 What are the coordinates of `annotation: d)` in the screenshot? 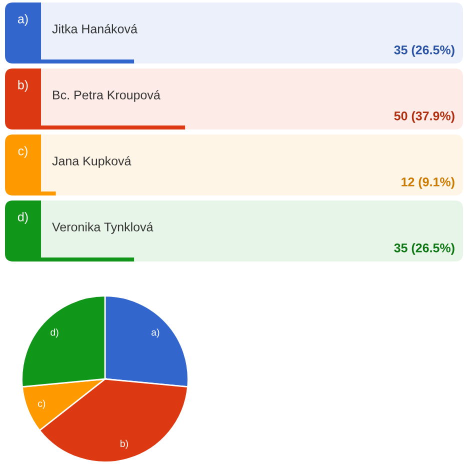 It's located at (23, 218).